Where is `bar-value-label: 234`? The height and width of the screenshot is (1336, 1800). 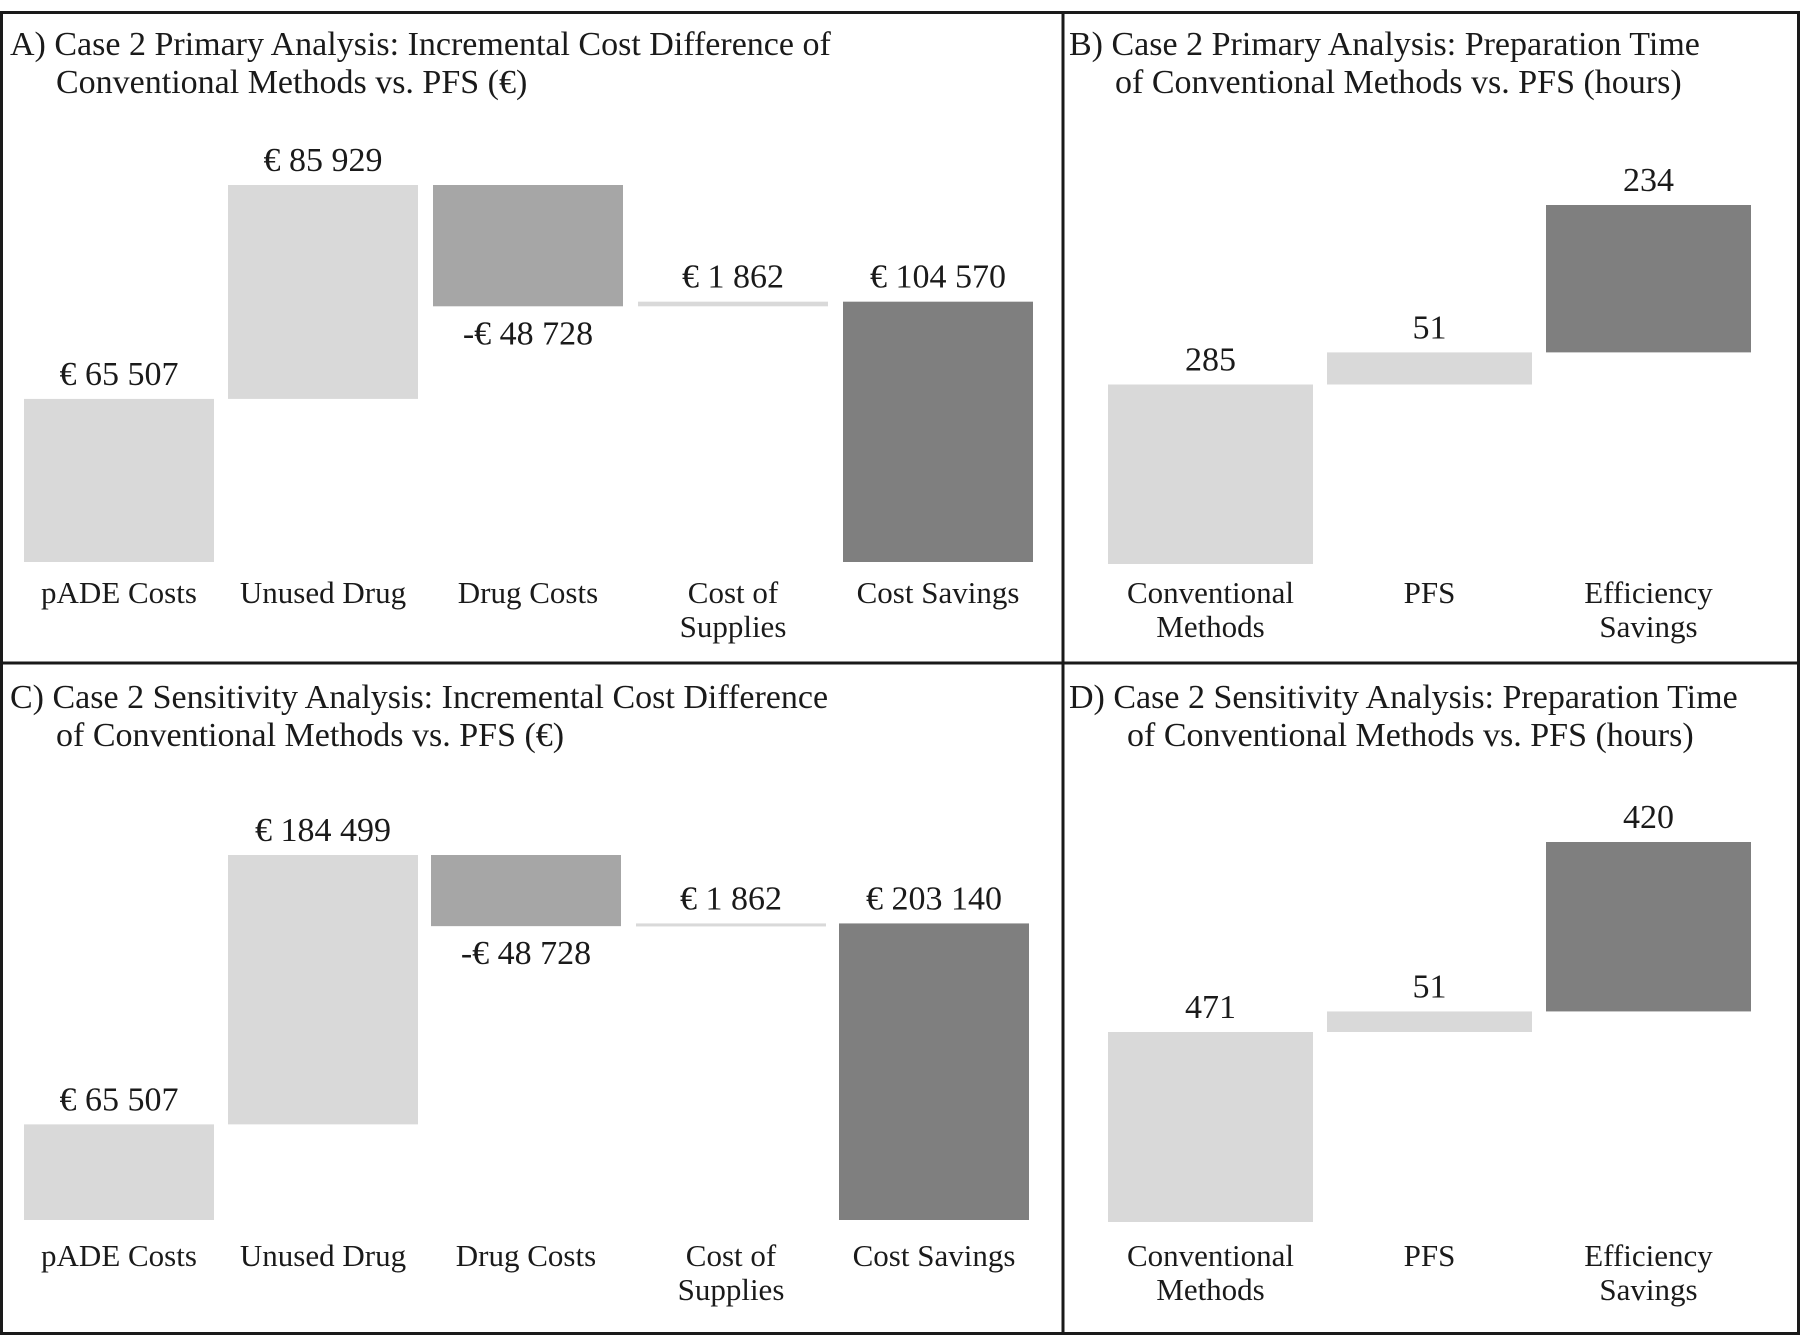 bar-value-label: 234 is located at coordinates (1648, 180).